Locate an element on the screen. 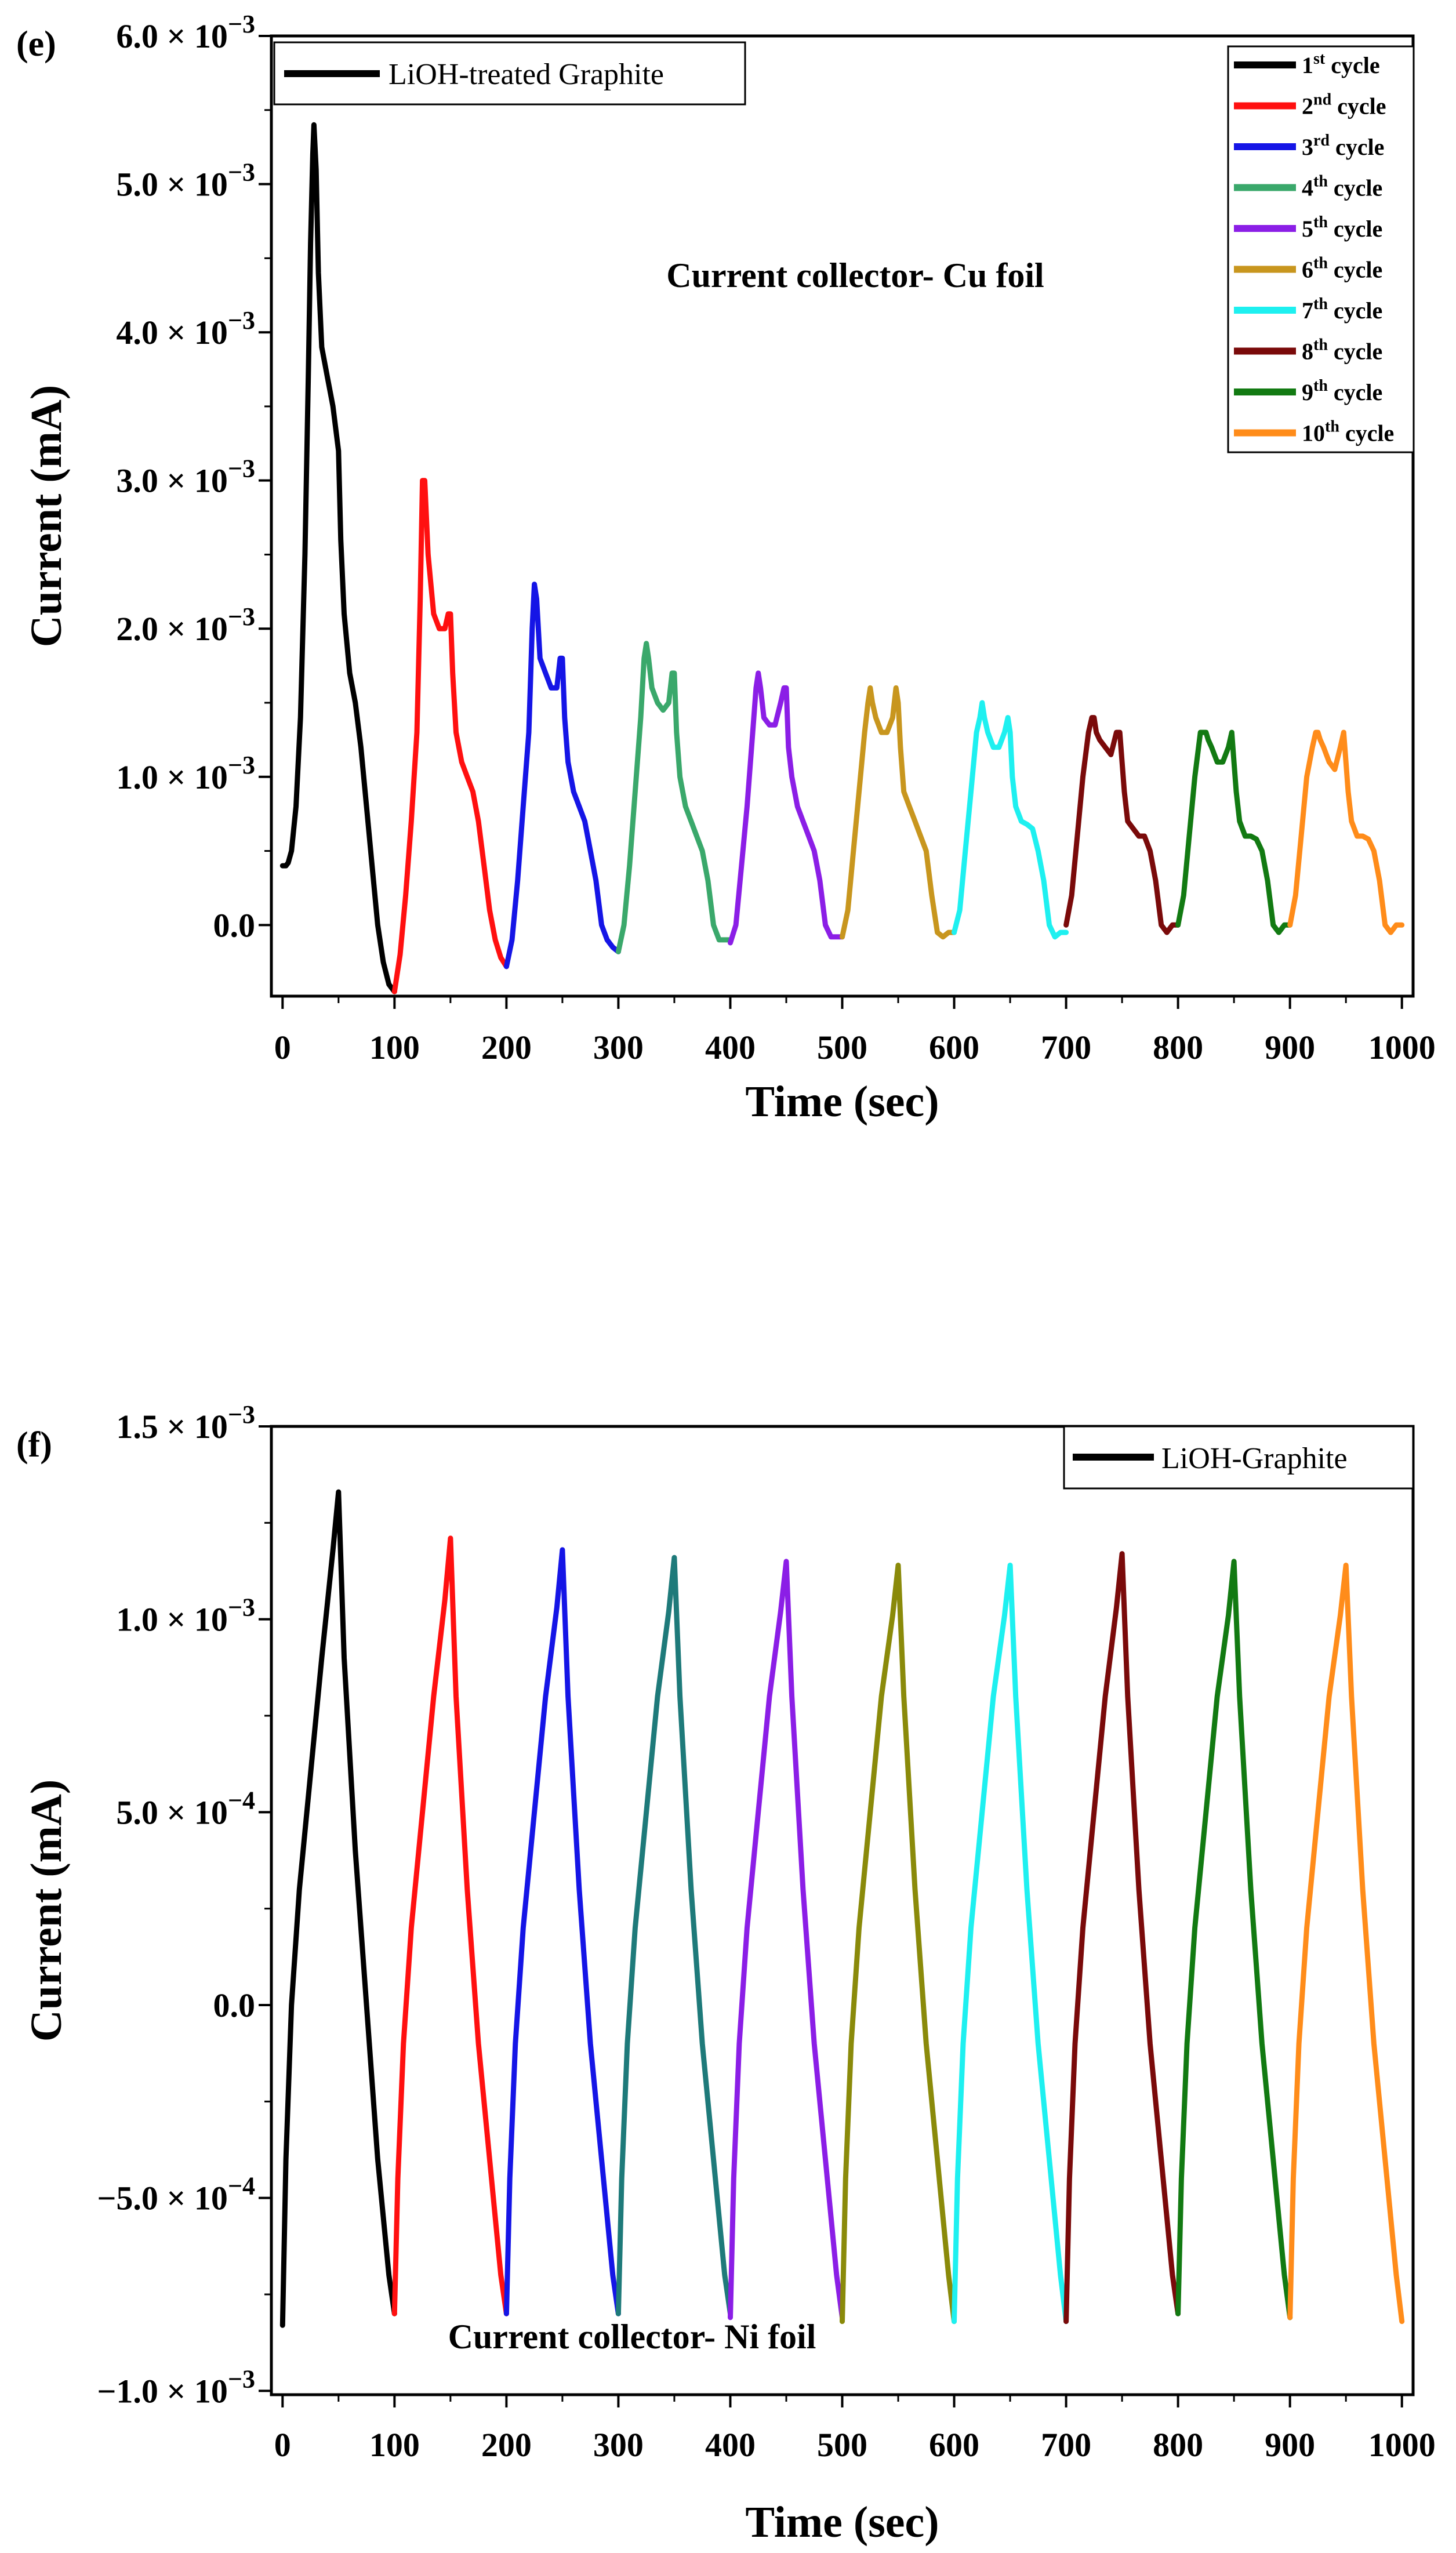  y-tick-label: 2.0 × 10⁻³ is located at coordinates (186, 625).